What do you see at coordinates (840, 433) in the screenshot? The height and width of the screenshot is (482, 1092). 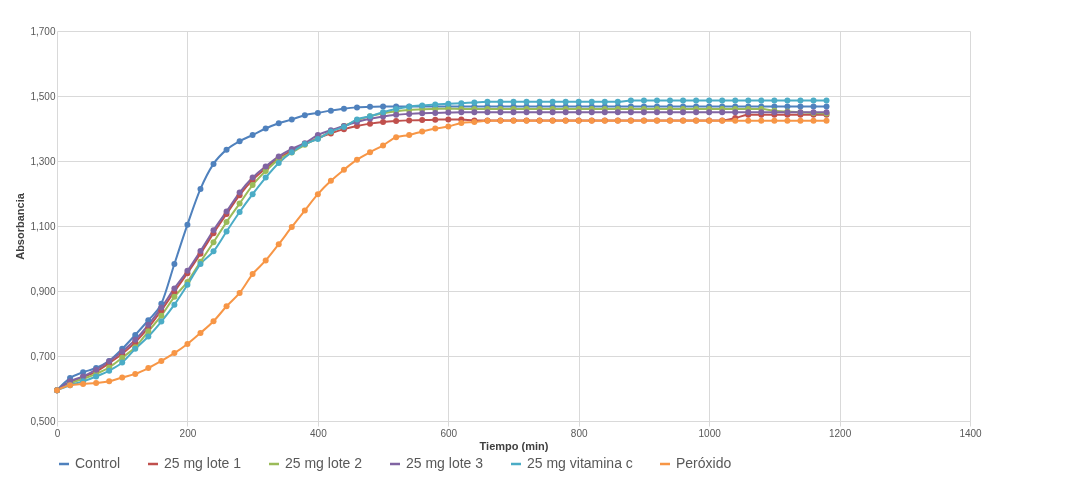 I see `x-tick-label: 1200` at bounding box center [840, 433].